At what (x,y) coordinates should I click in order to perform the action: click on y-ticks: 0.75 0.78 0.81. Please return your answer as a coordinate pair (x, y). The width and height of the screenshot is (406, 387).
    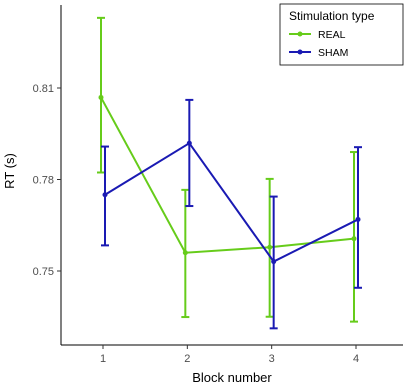
    Looking at the image, I should click on (47, 180).